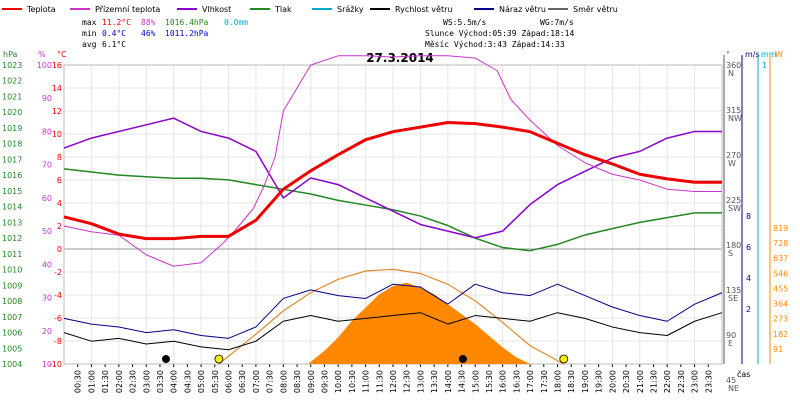 The width and height of the screenshot is (800, 400). What do you see at coordinates (114, 33) in the screenshot?
I see `stats-min-temp: 0.4°C` at bounding box center [114, 33].